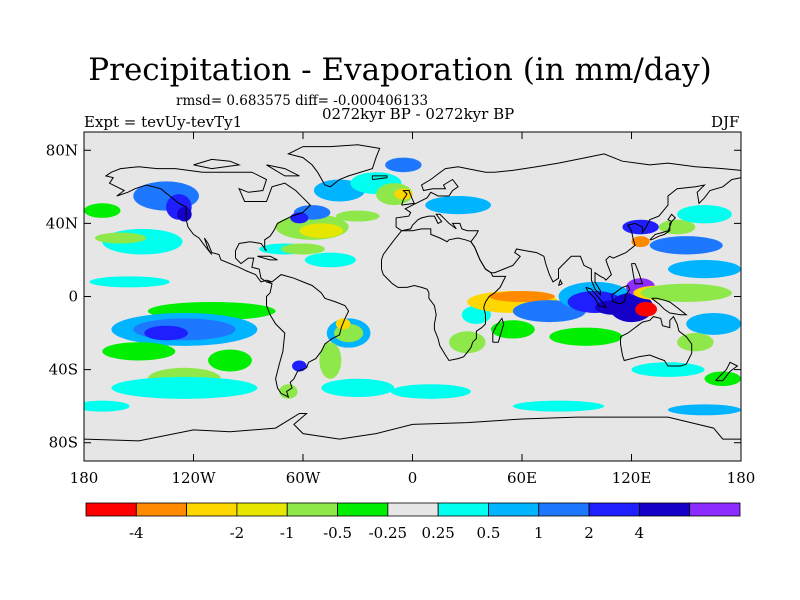 This screenshot has height=600, width=800. Describe the element at coordinates (640, 533) in the screenshot. I see `colorbar-label: 4` at that location.